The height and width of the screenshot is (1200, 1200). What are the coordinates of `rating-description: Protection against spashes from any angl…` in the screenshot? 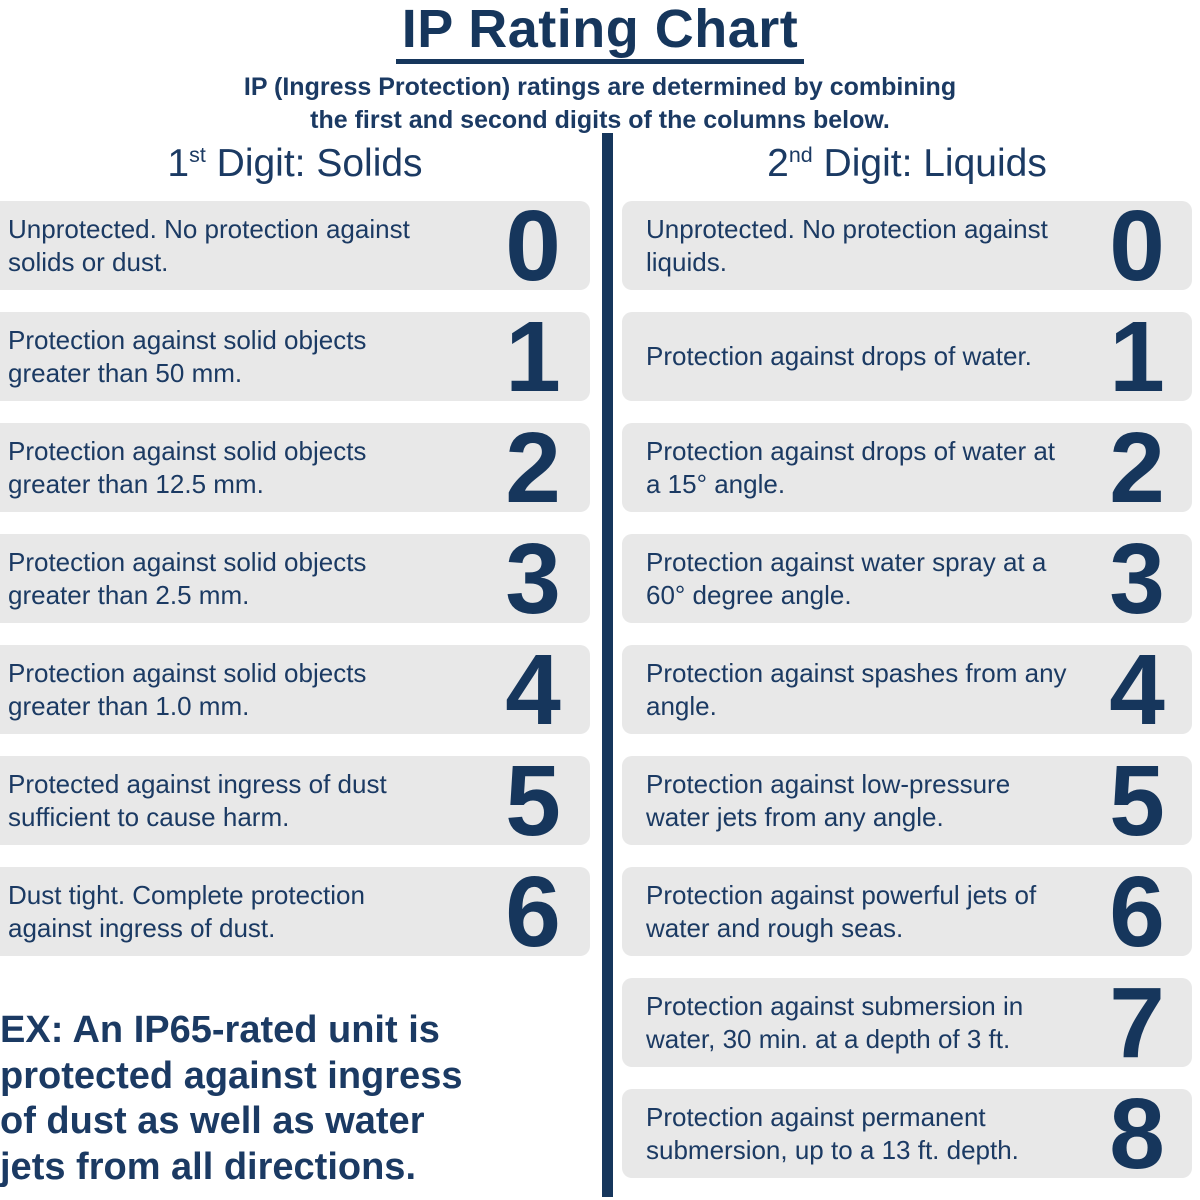 It's located at (856, 689).